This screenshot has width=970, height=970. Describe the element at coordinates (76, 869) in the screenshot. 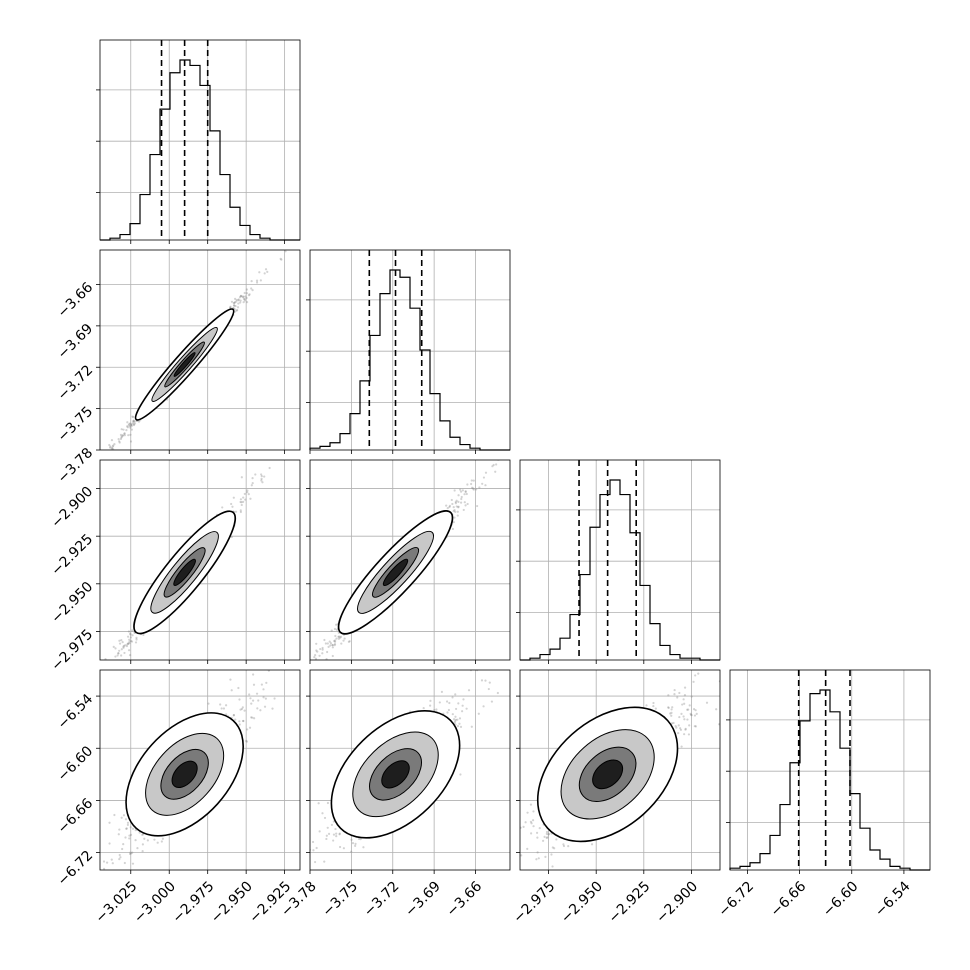

I see `y-tick-label: −6.72` at that location.